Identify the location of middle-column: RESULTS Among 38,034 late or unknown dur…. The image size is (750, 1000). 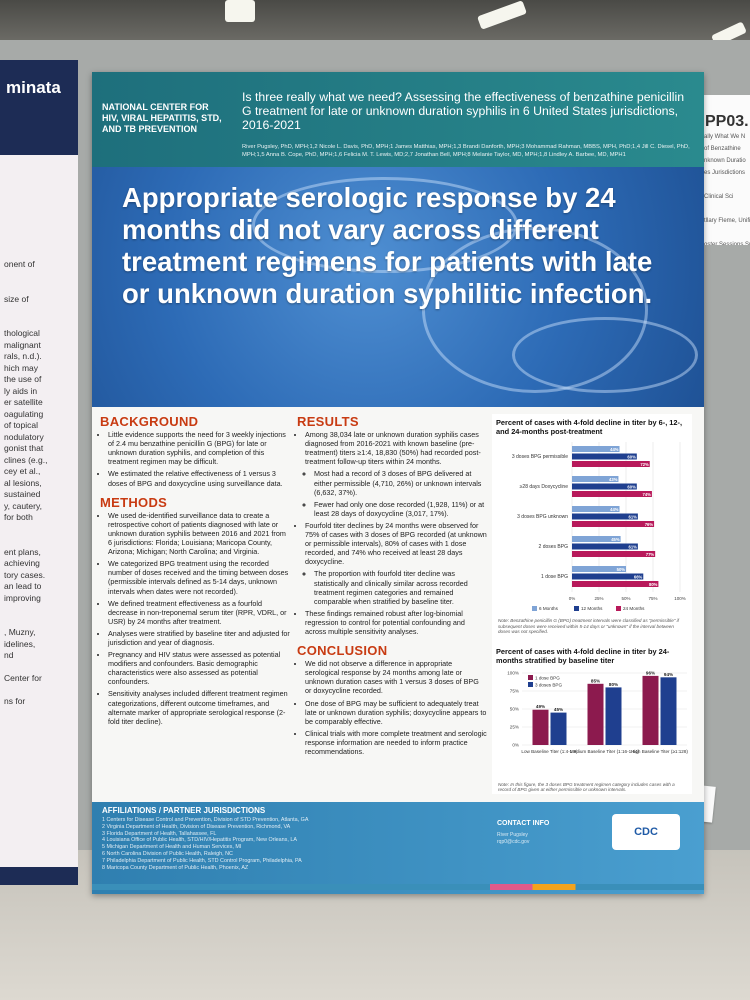
(392, 586).